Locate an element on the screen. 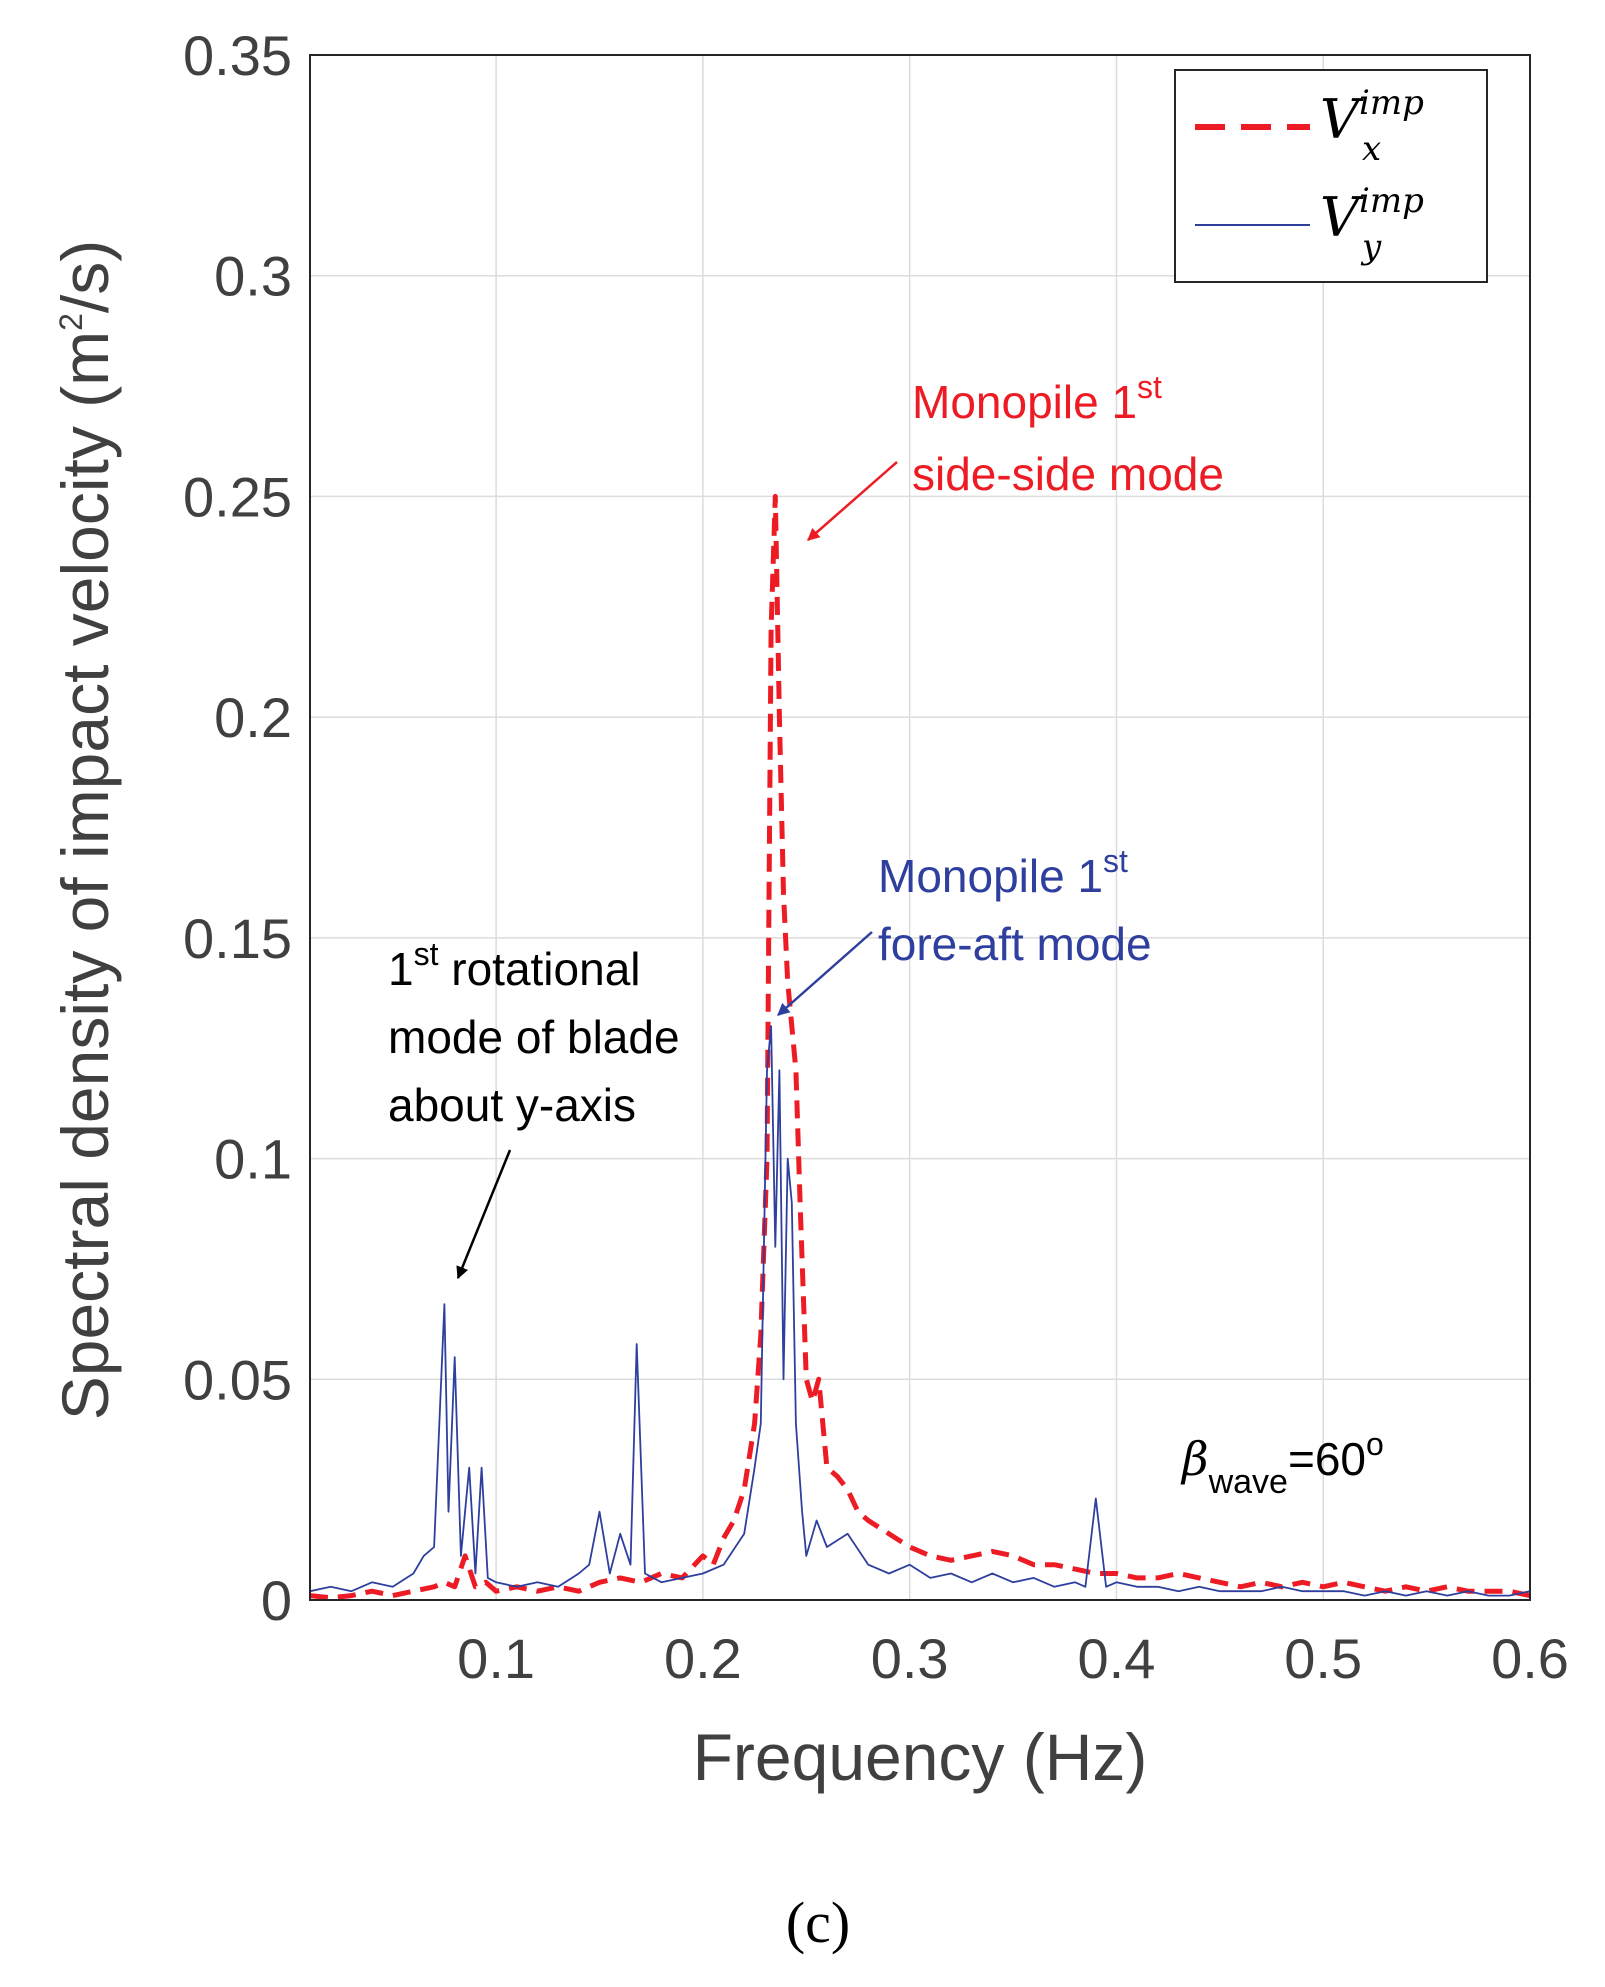 The image size is (1605, 1987). legend-label-vx: Vimp is located at coordinates (1372, 117).